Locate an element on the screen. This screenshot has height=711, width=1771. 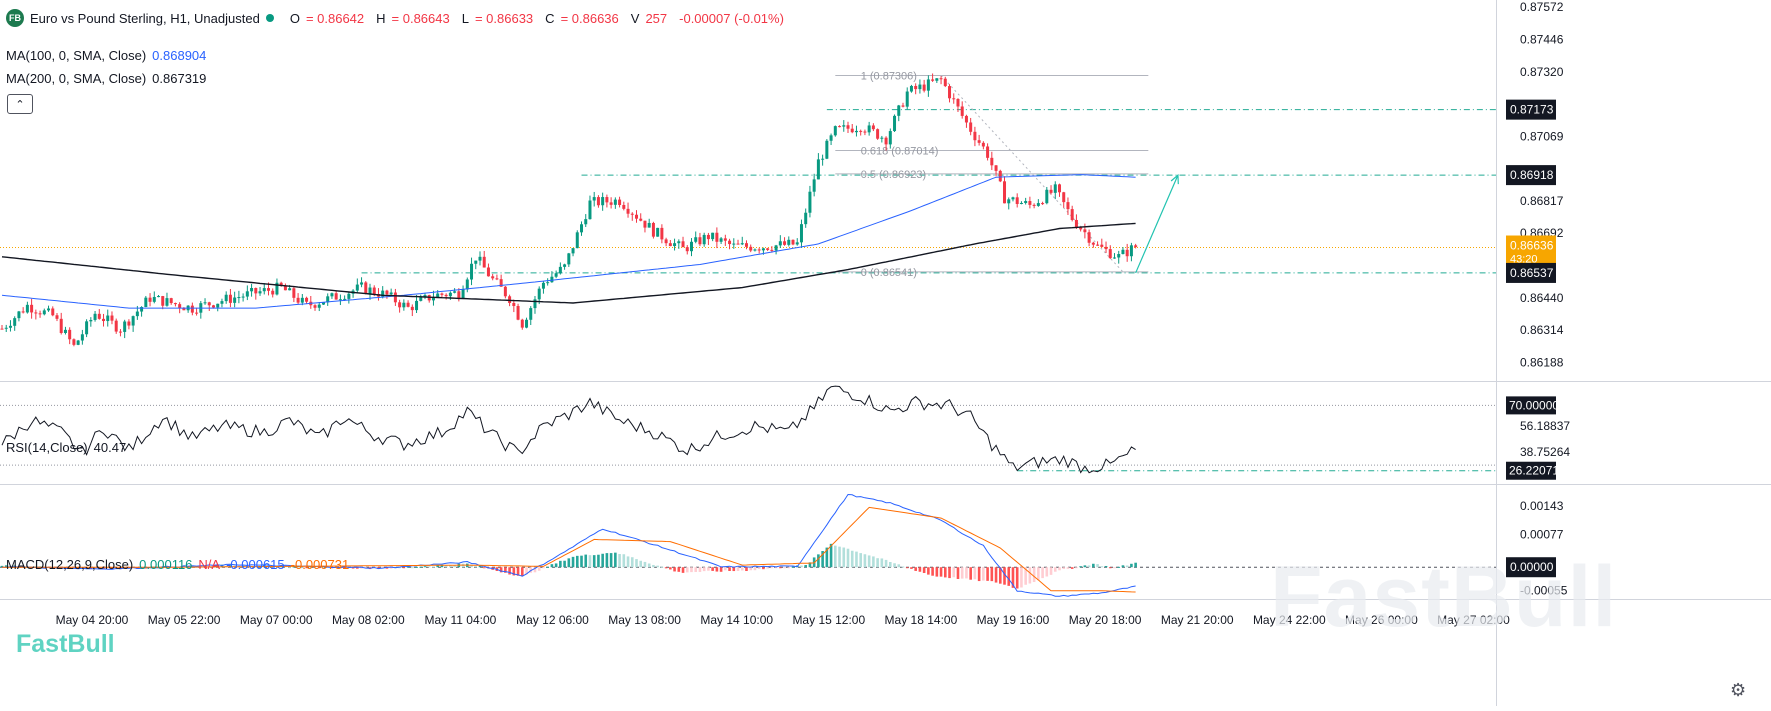
macd-na: N/A is located at coordinates (209, 564).